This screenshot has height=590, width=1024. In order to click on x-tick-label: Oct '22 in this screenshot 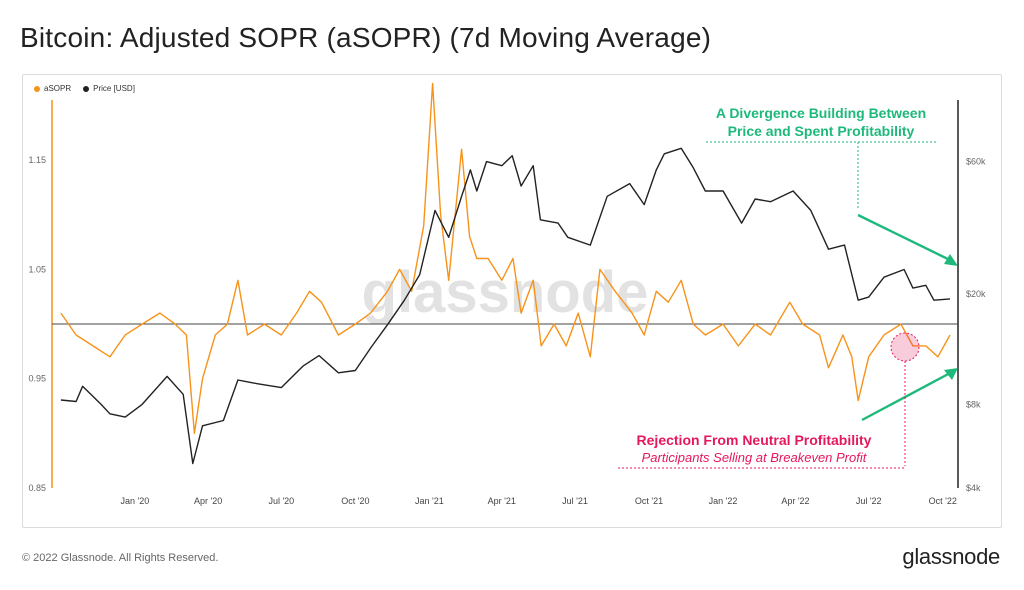, I will do `click(943, 501)`.